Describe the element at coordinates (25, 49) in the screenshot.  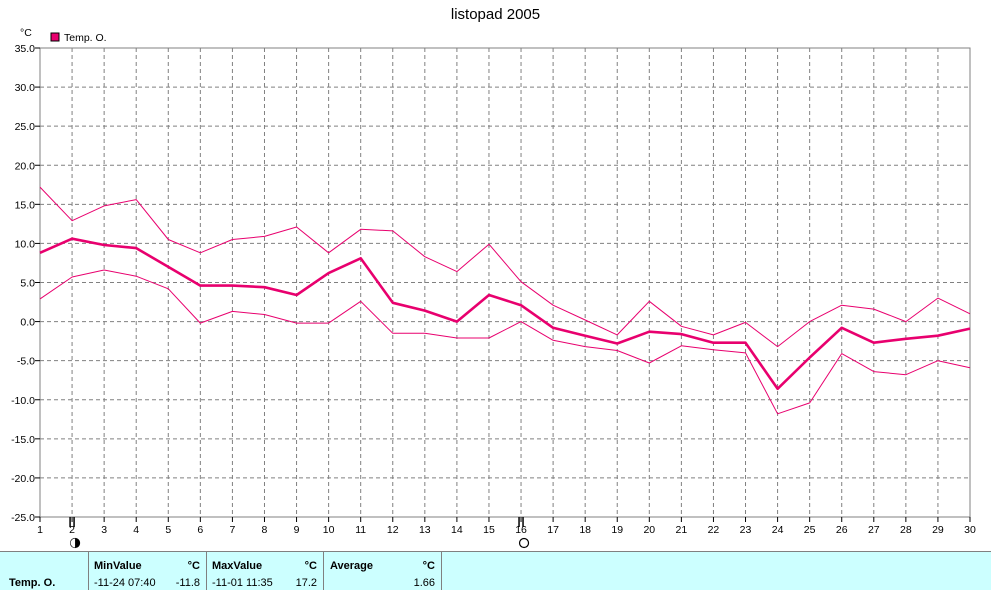
I see `y-tick-label: 35.0` at that location.